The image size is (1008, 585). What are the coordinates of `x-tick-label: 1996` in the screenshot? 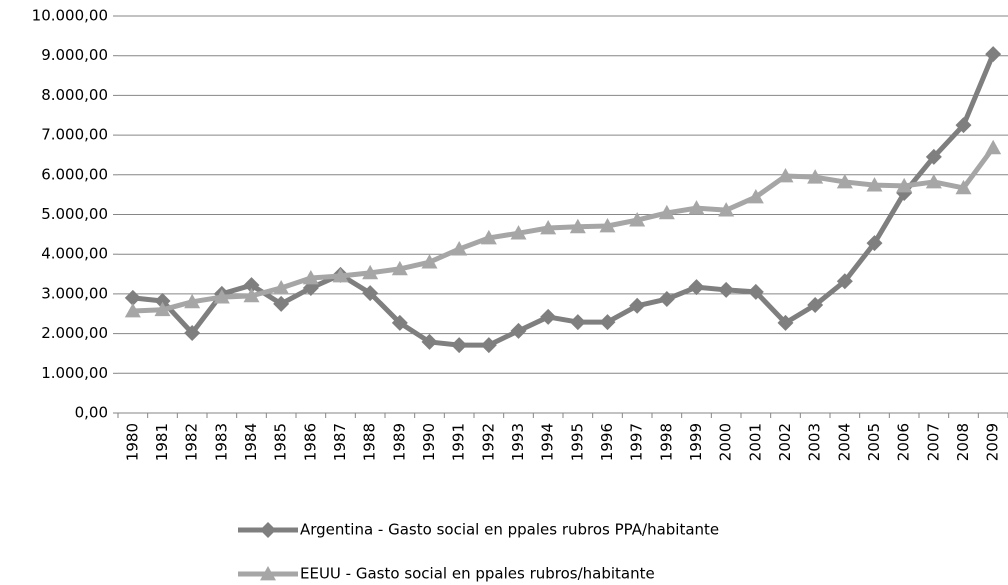 It's located at (607, 442).